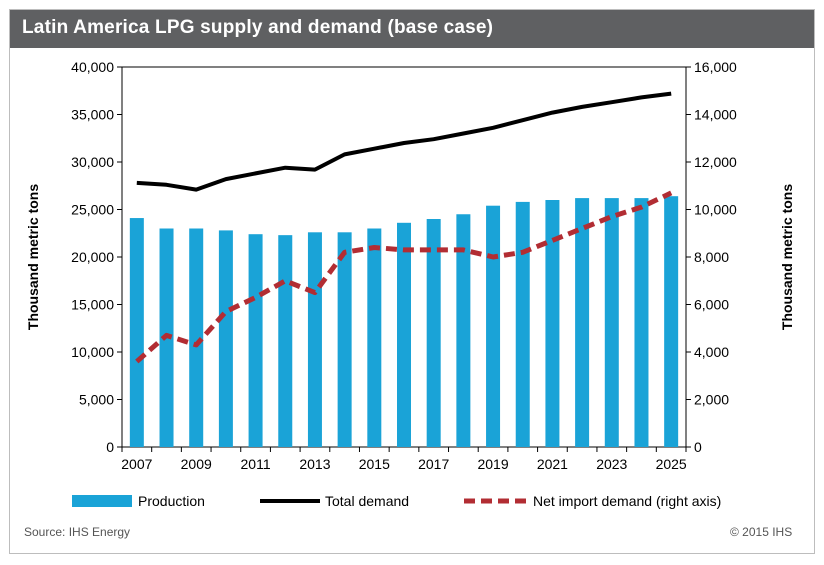 This screenshot has height=565, width=824. I want to click on x-tick-label: 2015, so click(374, 464).